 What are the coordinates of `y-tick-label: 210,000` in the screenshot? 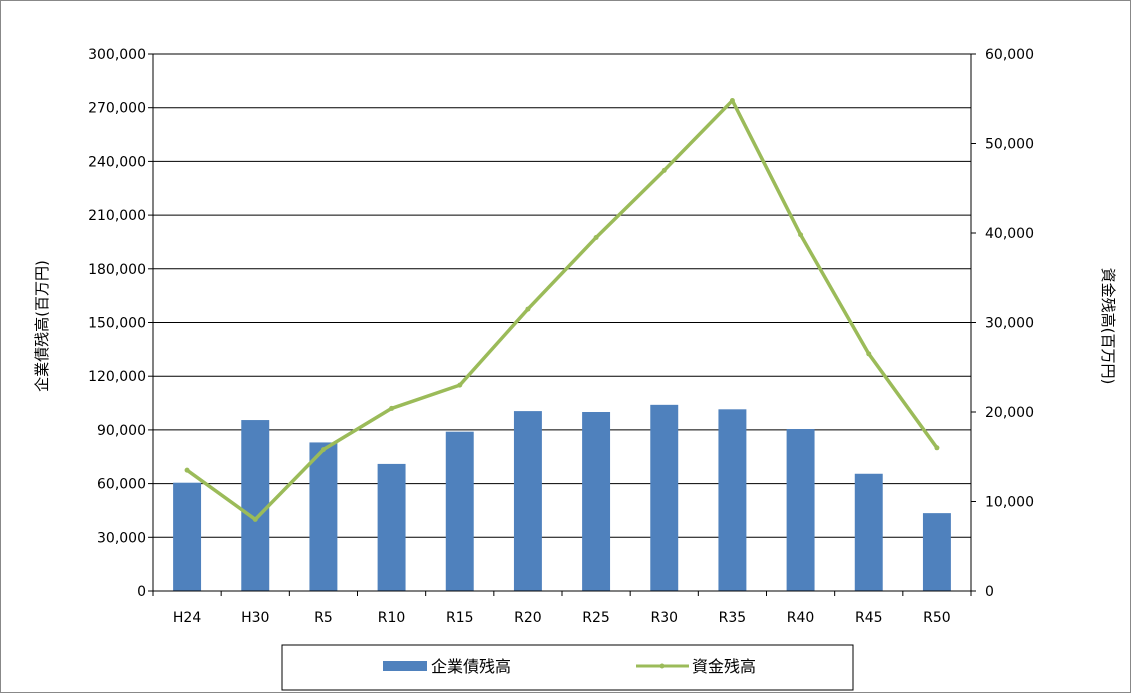 It's located at (117, 216).